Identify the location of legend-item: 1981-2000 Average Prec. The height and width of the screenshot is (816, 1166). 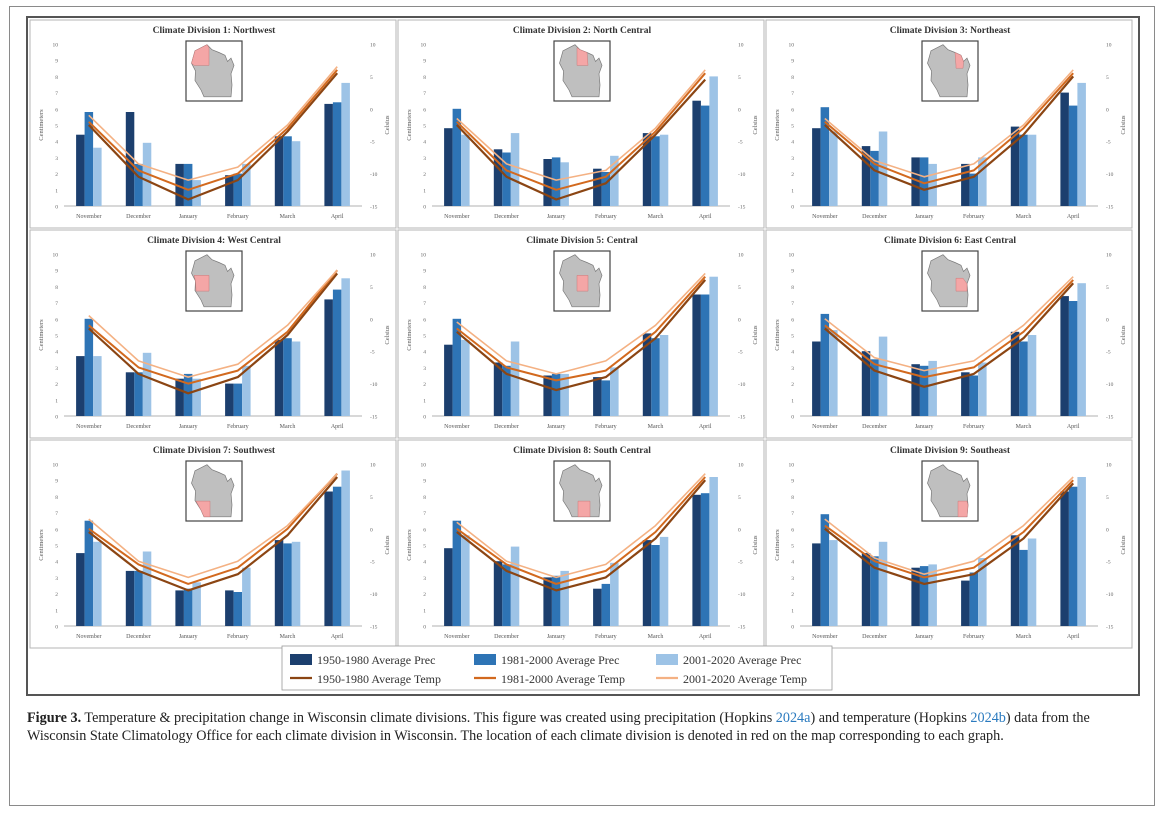
(546, 660).